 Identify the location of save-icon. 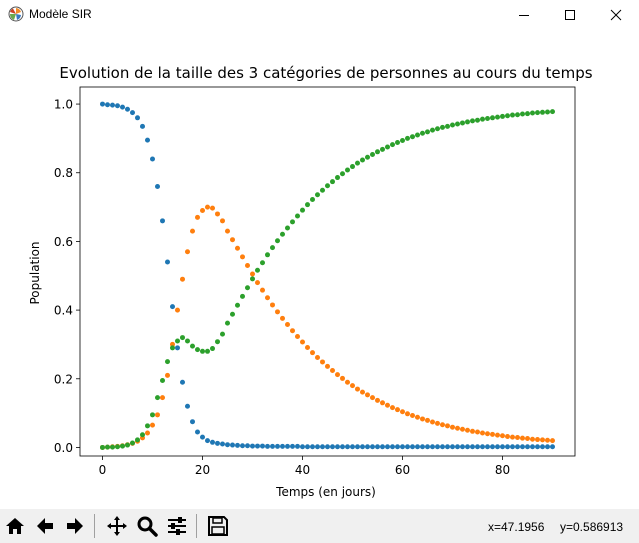
(218, 526).